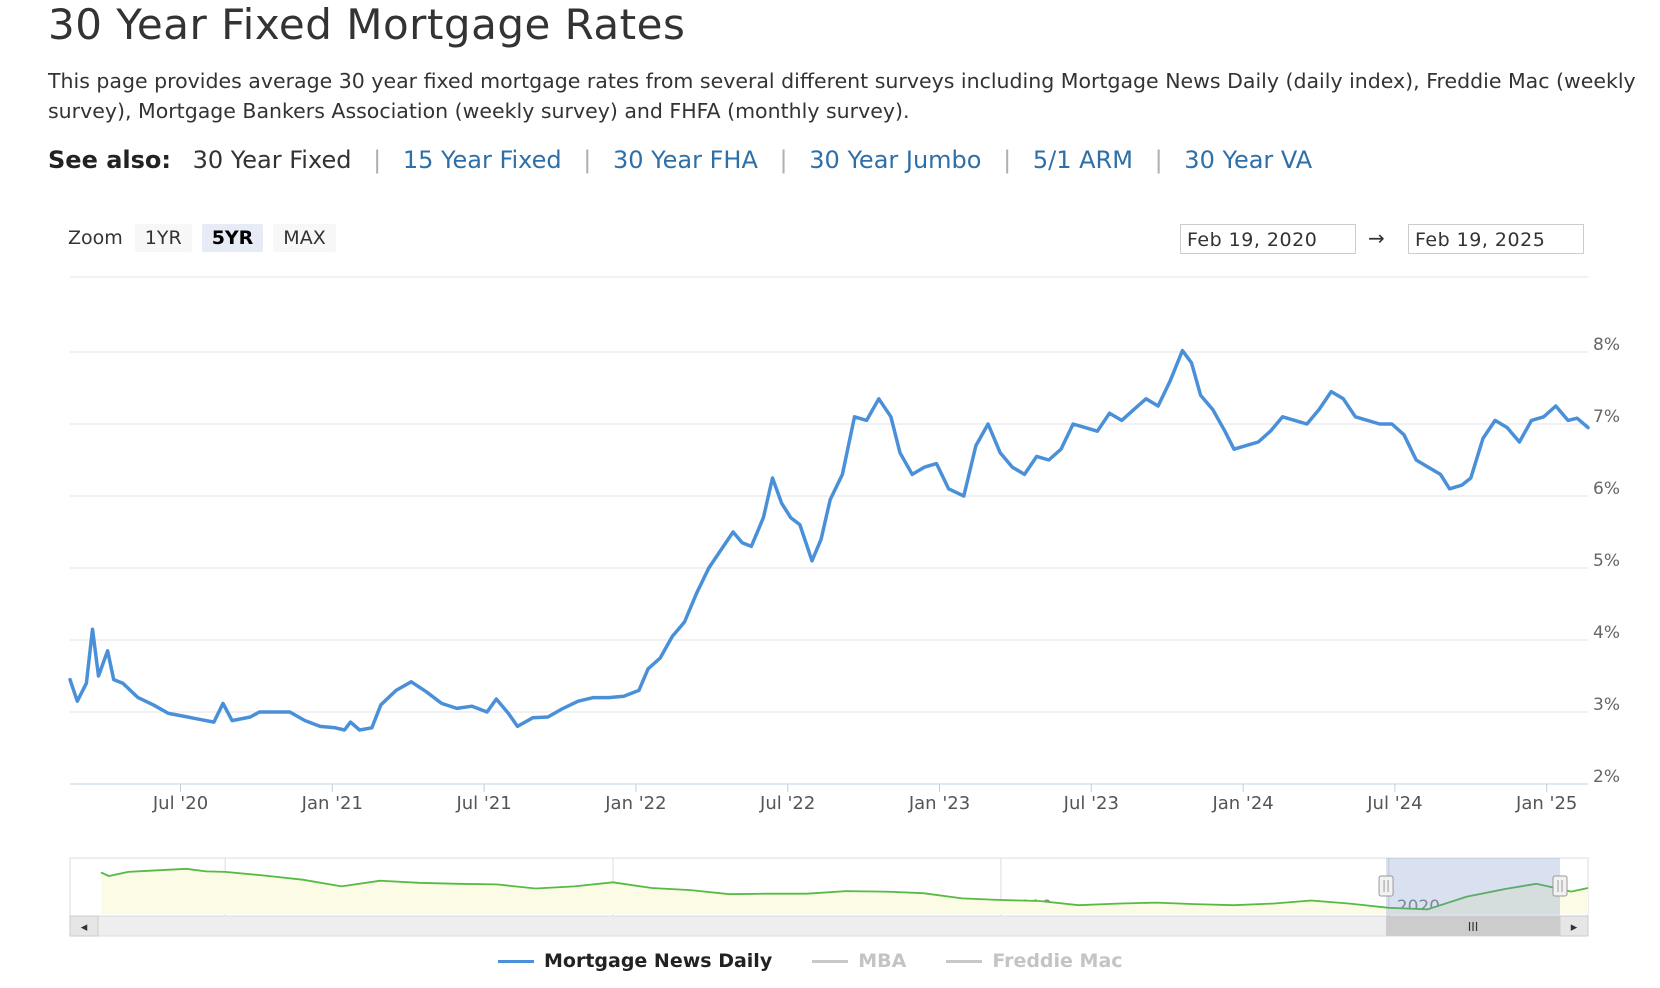 This screenshot has width=1660, height=988. I want to click on page-title: 30 Year Fixed Mortgage Rates, so click(367, 24).